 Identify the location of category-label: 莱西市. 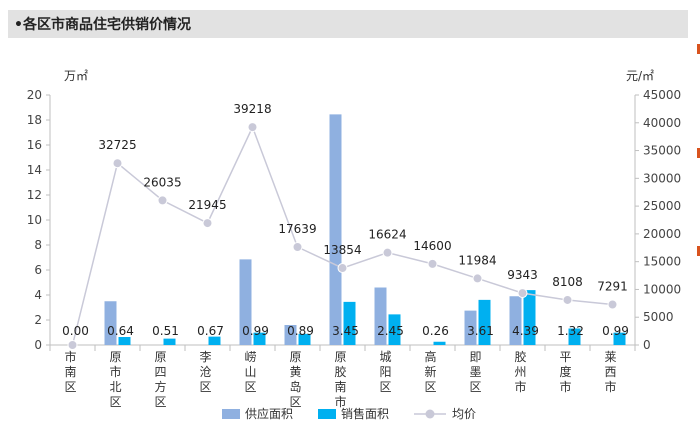
(610, 372).